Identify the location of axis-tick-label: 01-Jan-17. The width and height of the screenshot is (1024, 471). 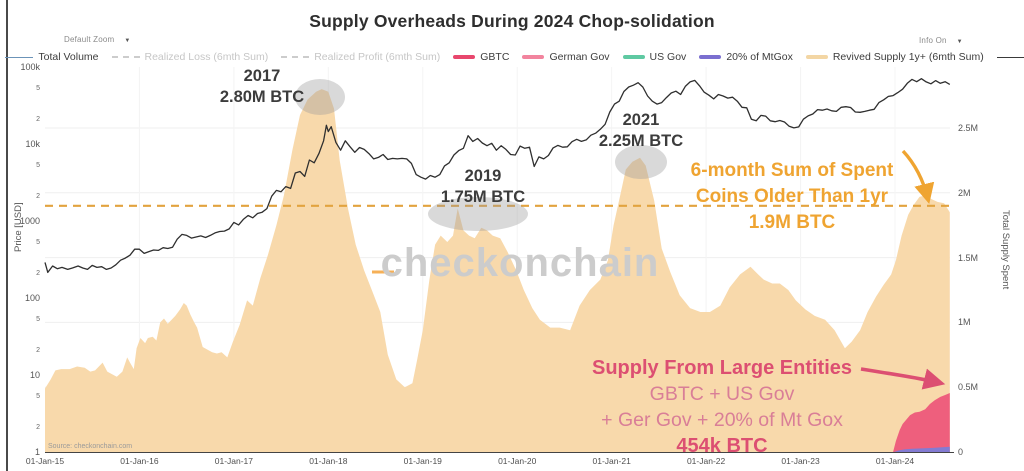
(234, 461).